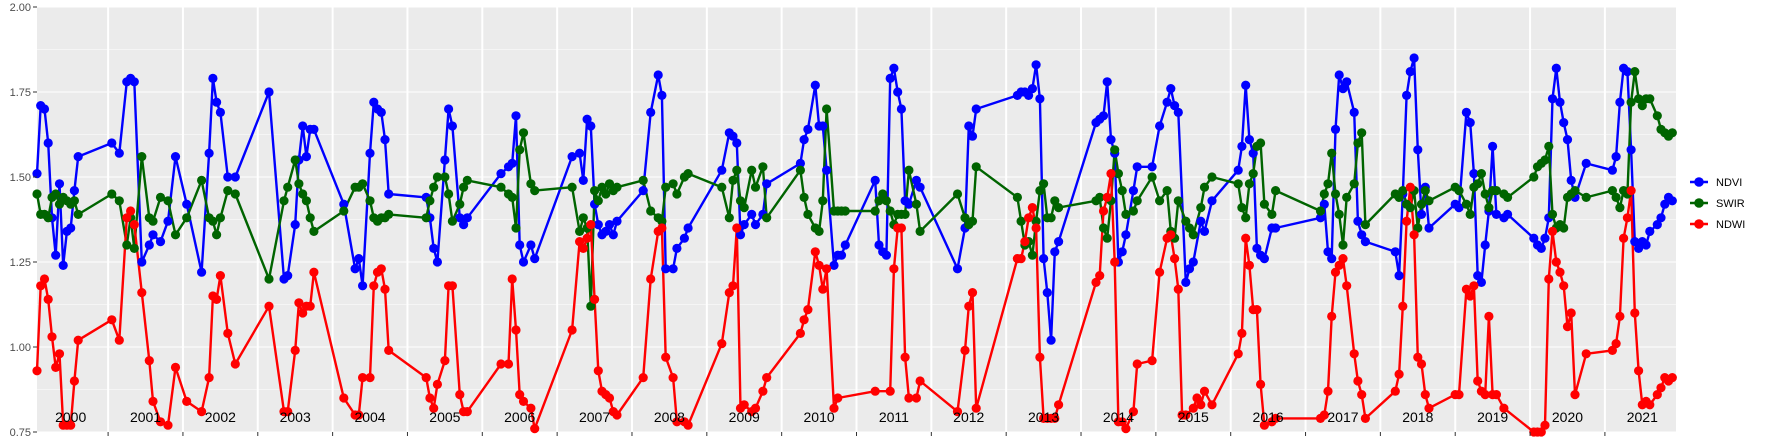  I want to click on year-label: 2004, so click(369, 417).